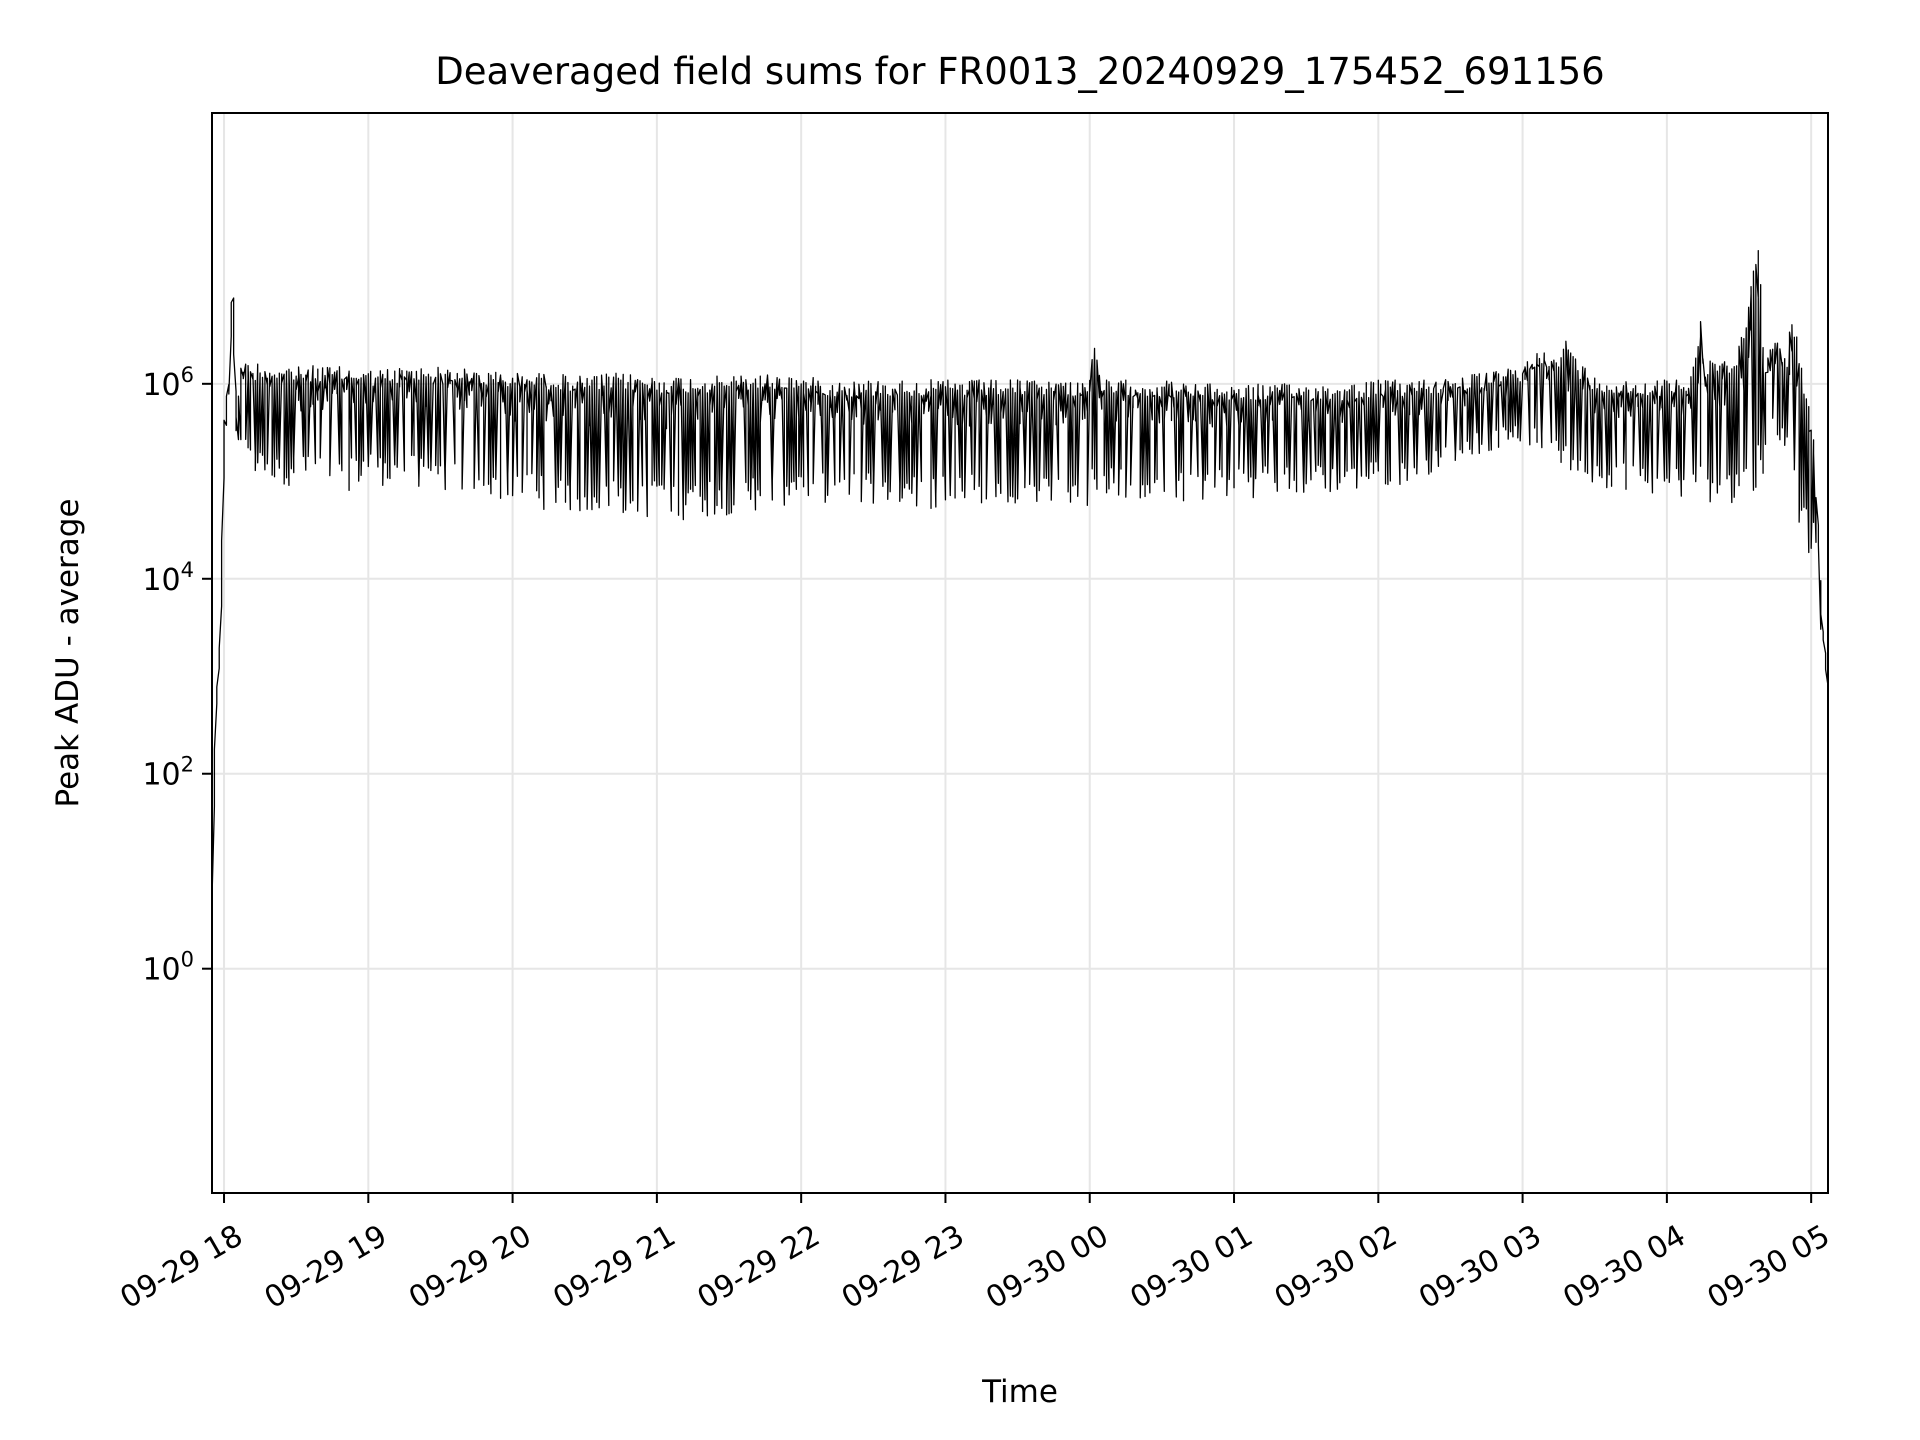 The width and height of the screenshot is (1920, 1440). Describe the element at coordinates (168, 578) in the screenshot. I see `y-tick-label: 10⁴` at that location.